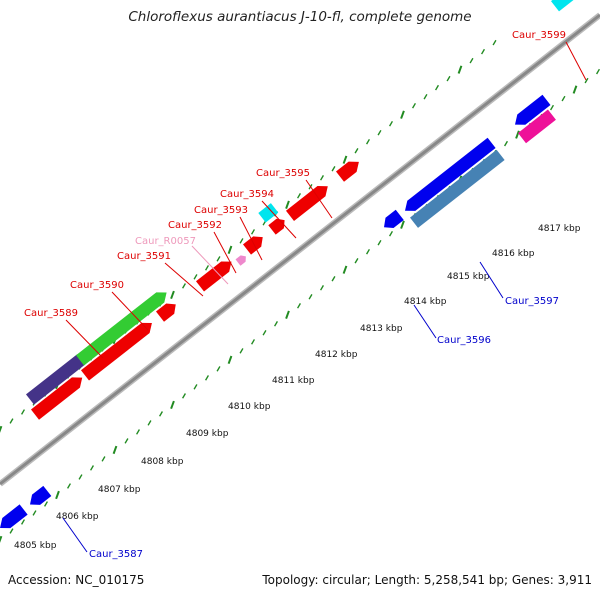 This screenshot has height=600, width=600. What do you see at coordinates (536, 126) in the screenshot?
I see `magenta-feature-shape` at bounding box center [536, 126].